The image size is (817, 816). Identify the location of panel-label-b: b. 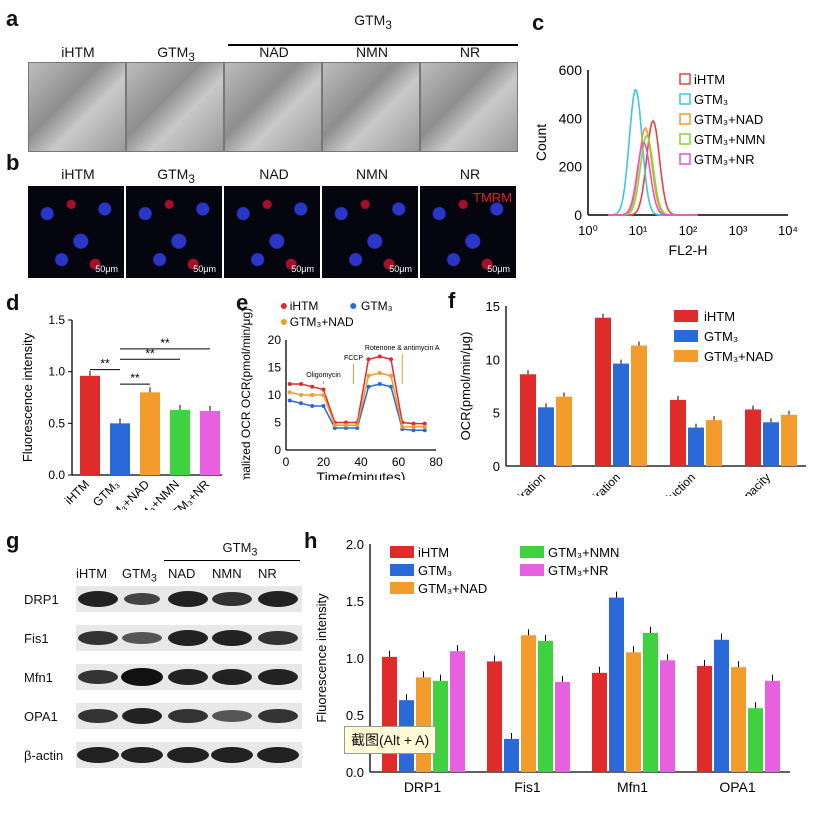
(13, 162).